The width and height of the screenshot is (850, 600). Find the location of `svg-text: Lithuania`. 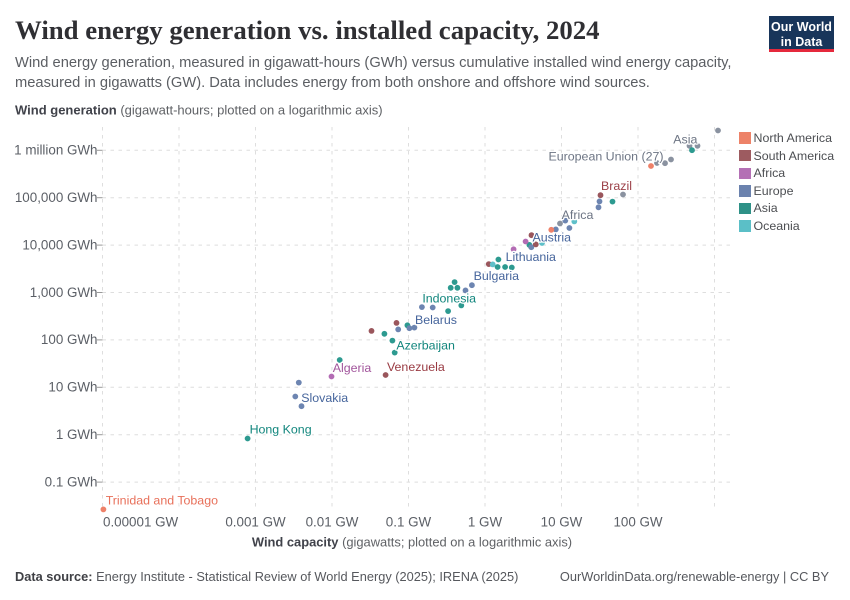

svg-text: Lithuania is located at coordinates (531, 257).